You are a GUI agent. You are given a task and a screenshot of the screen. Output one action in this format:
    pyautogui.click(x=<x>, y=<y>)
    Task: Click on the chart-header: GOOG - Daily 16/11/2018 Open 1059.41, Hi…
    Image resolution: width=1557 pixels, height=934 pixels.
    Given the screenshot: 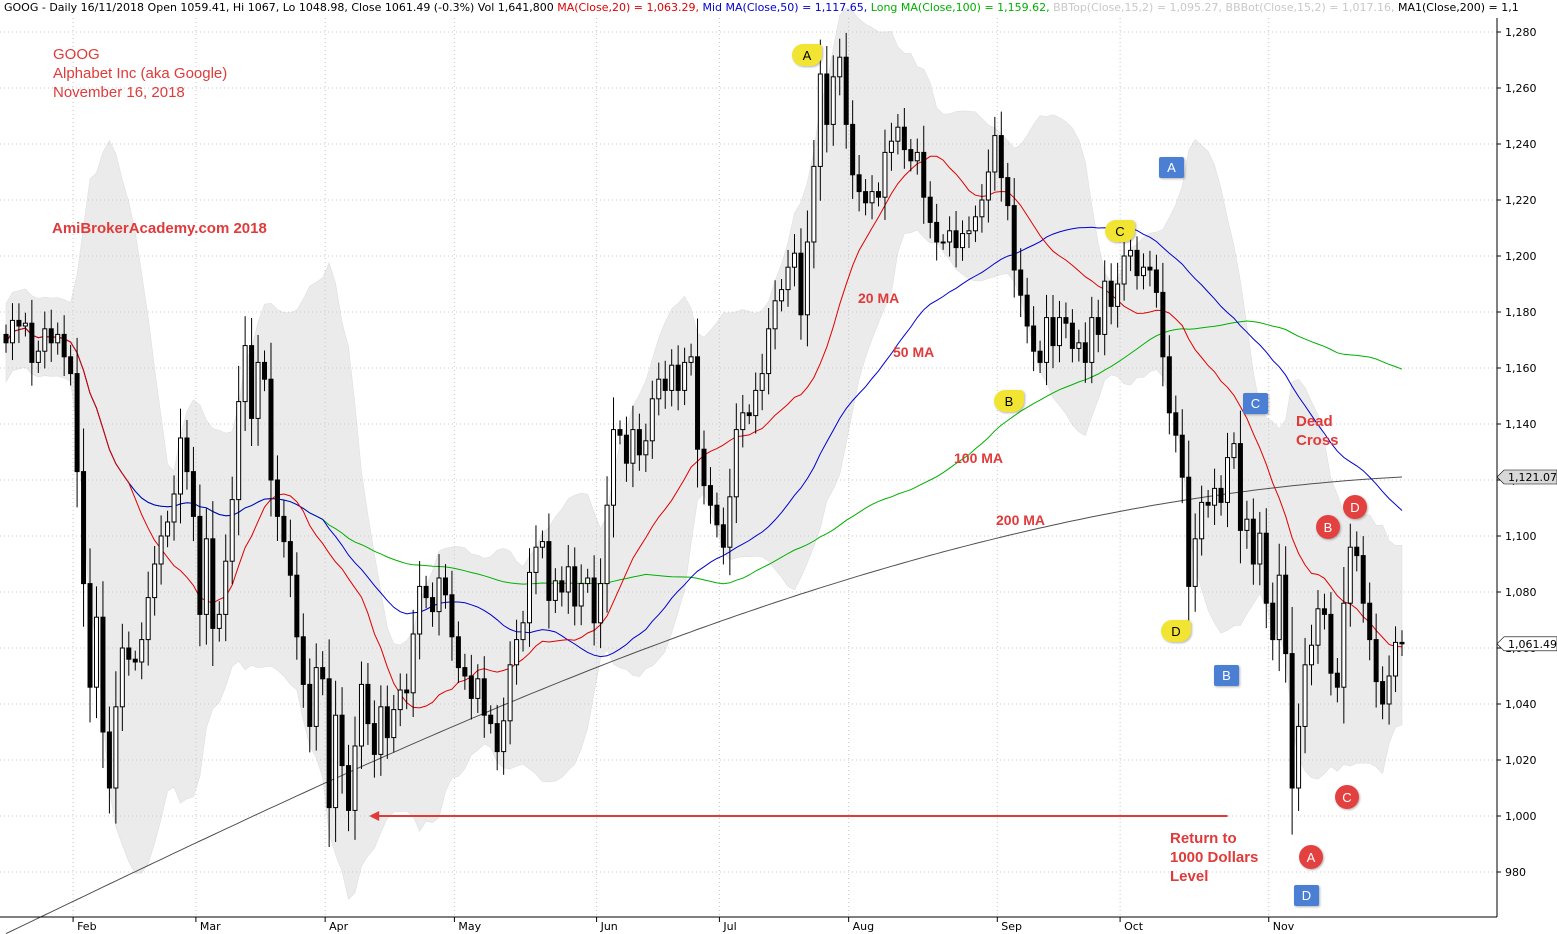 What is the action you would take?
    pyautogui.click(x=761, y=7)
    